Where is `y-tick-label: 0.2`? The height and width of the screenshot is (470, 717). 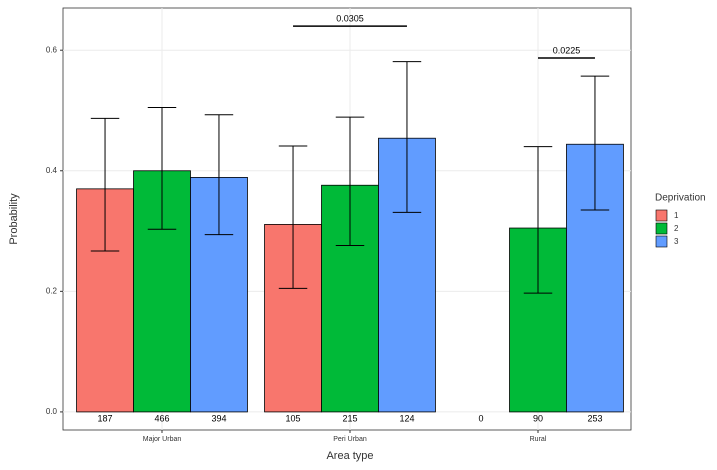
y-tick-label: 0.2 is located at coordinates (52, 290).